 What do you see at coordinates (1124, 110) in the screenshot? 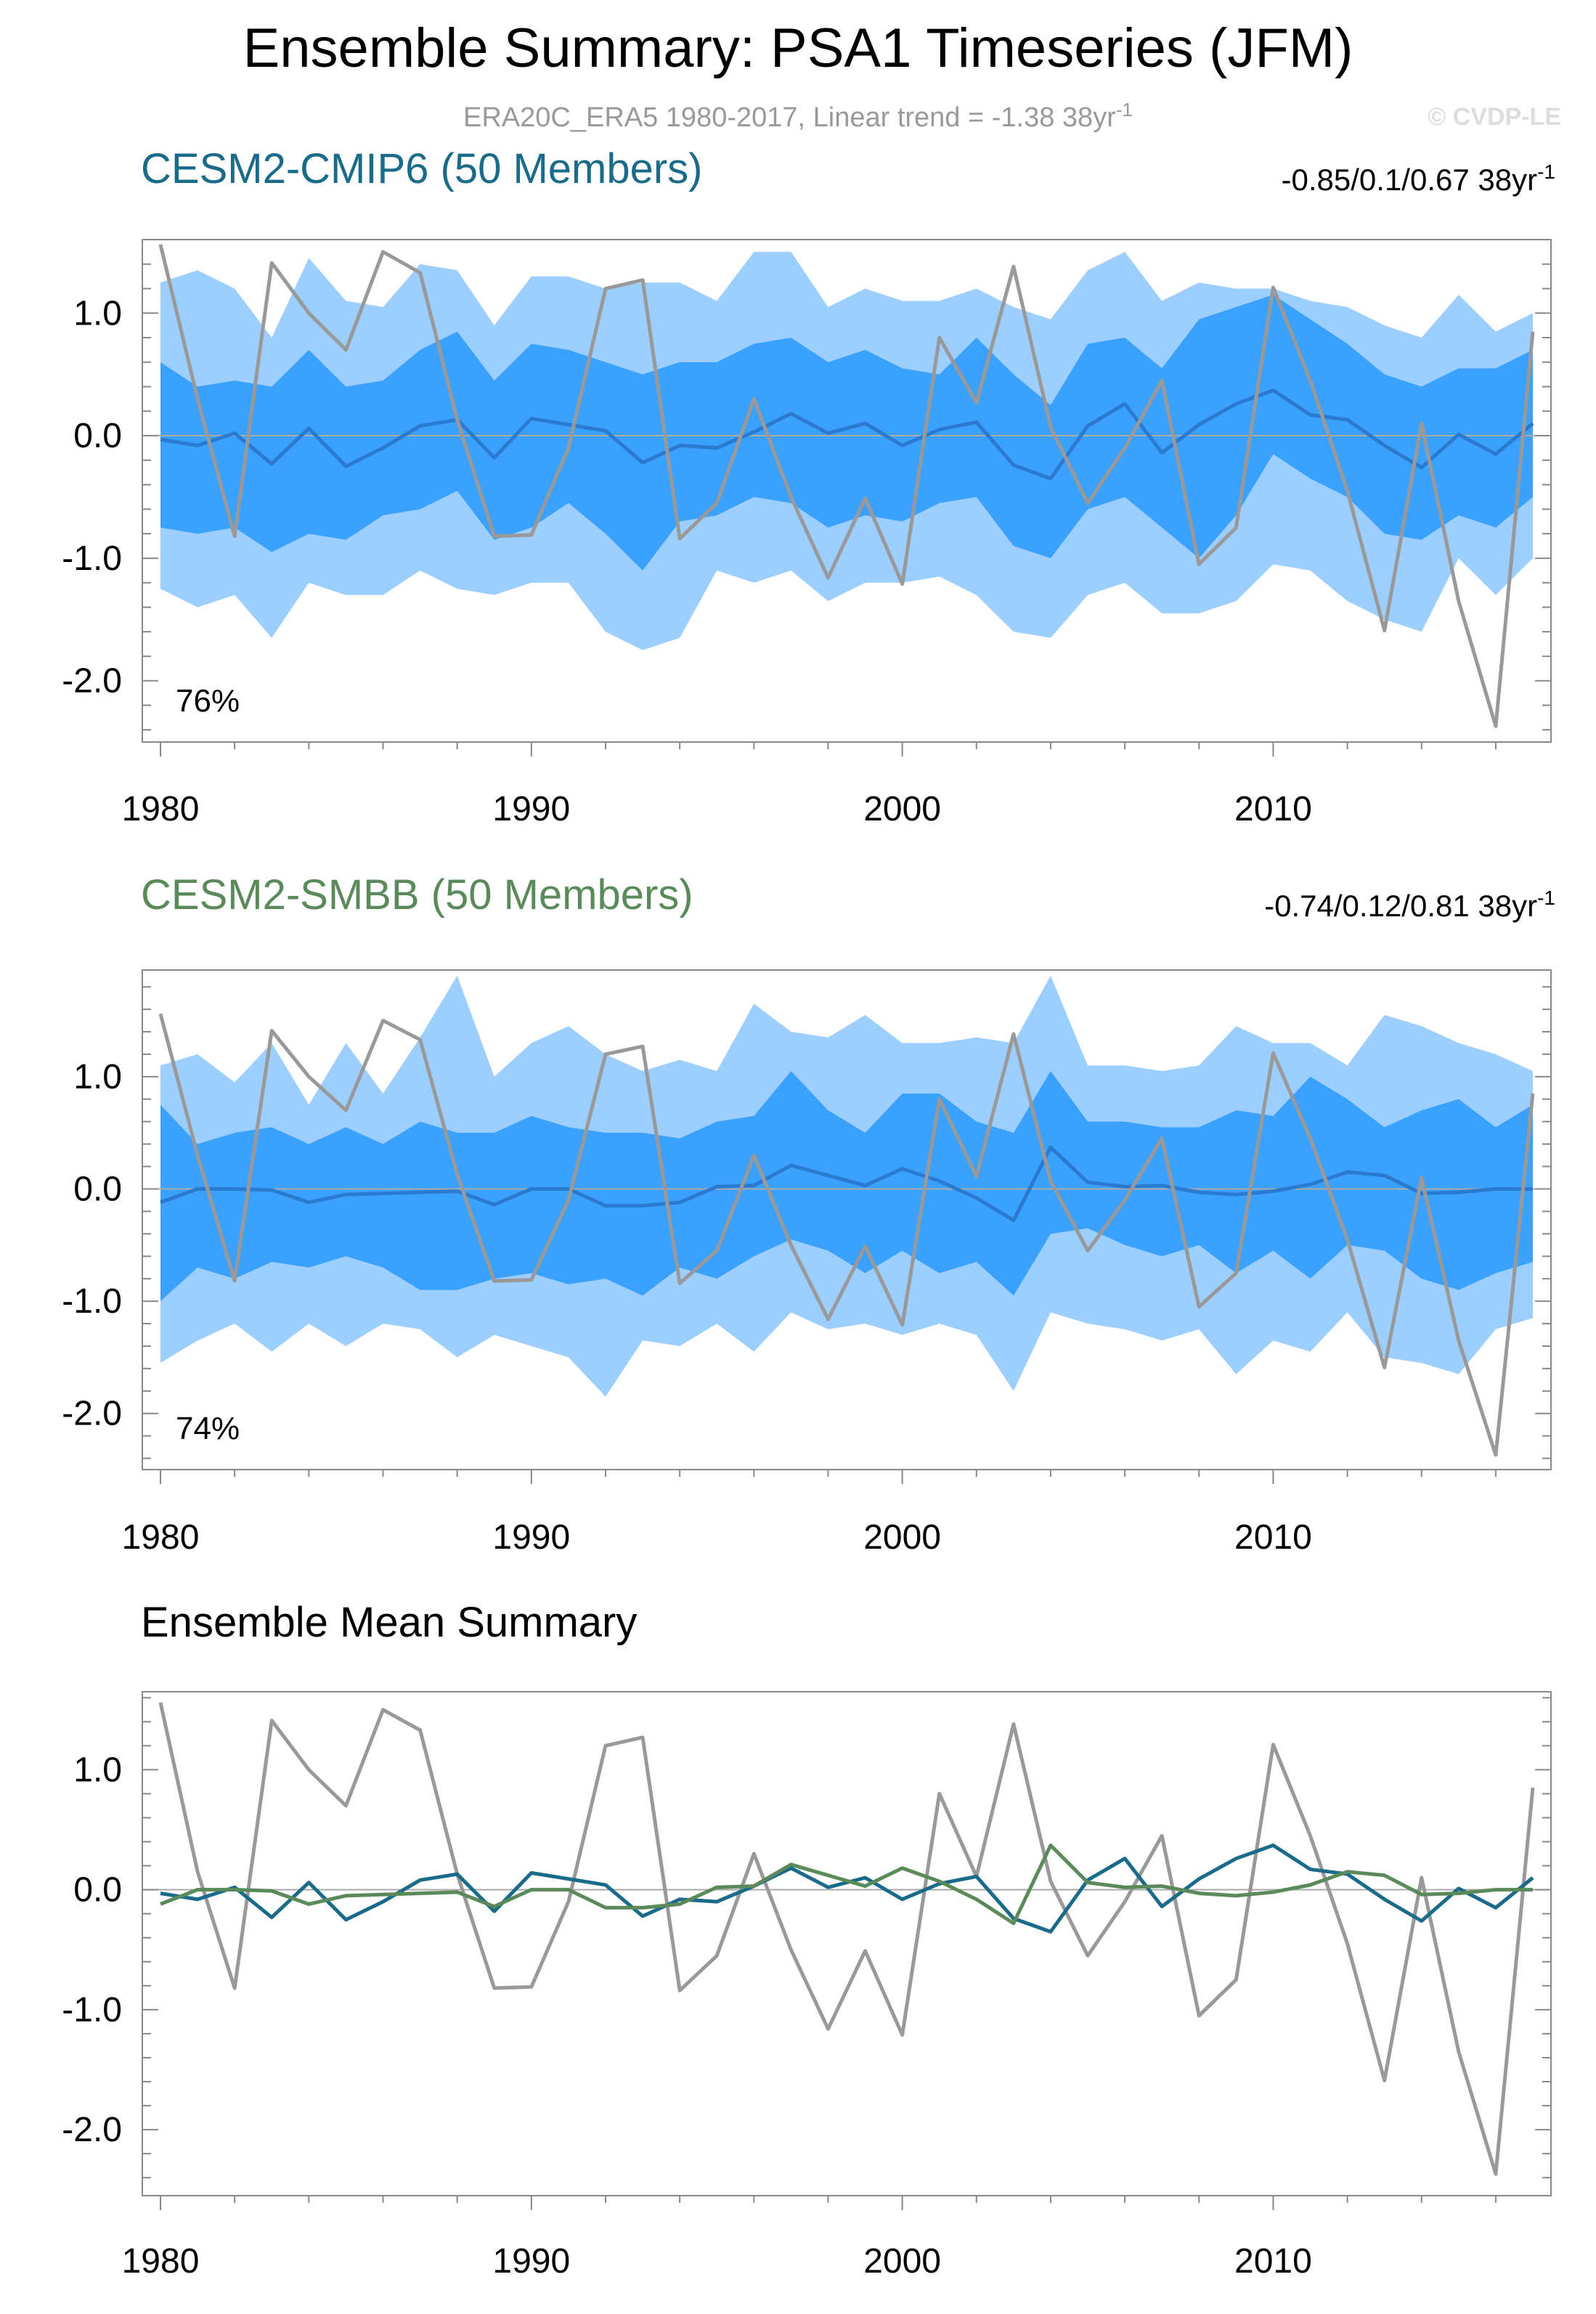
I see `subtitle-sup: -1` at bounding box center [1124, 110].